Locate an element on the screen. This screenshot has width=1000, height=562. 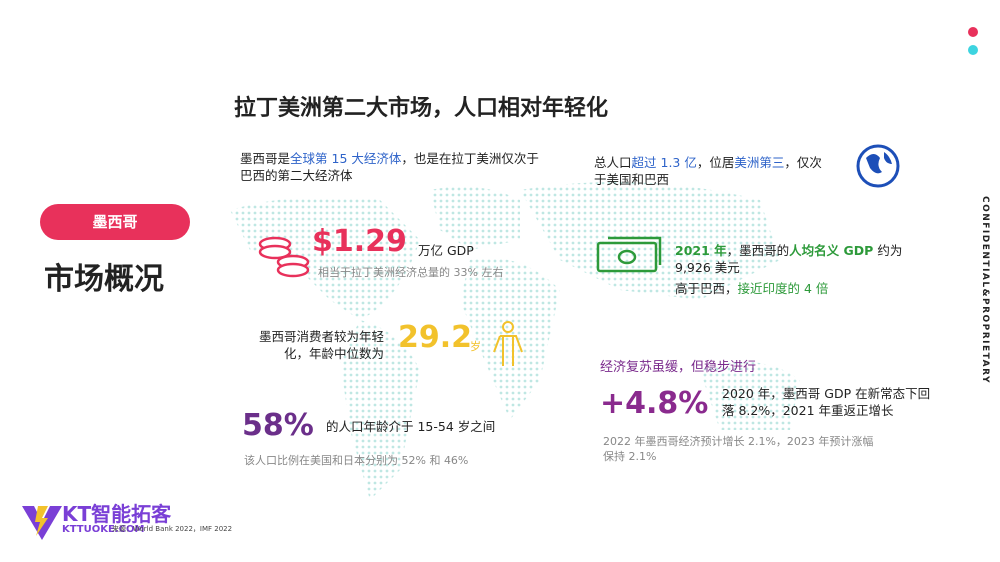
highlight: 2021 年 is located at coordinates (701, 250).